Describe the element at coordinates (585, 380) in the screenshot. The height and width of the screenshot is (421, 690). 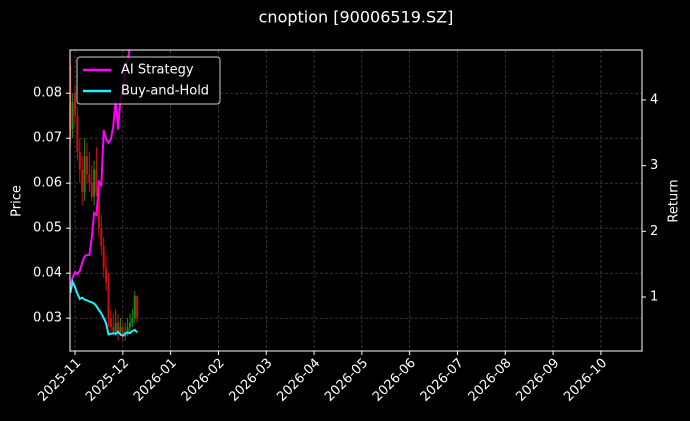
I see `x-tick-label: 2026-10` at that location.